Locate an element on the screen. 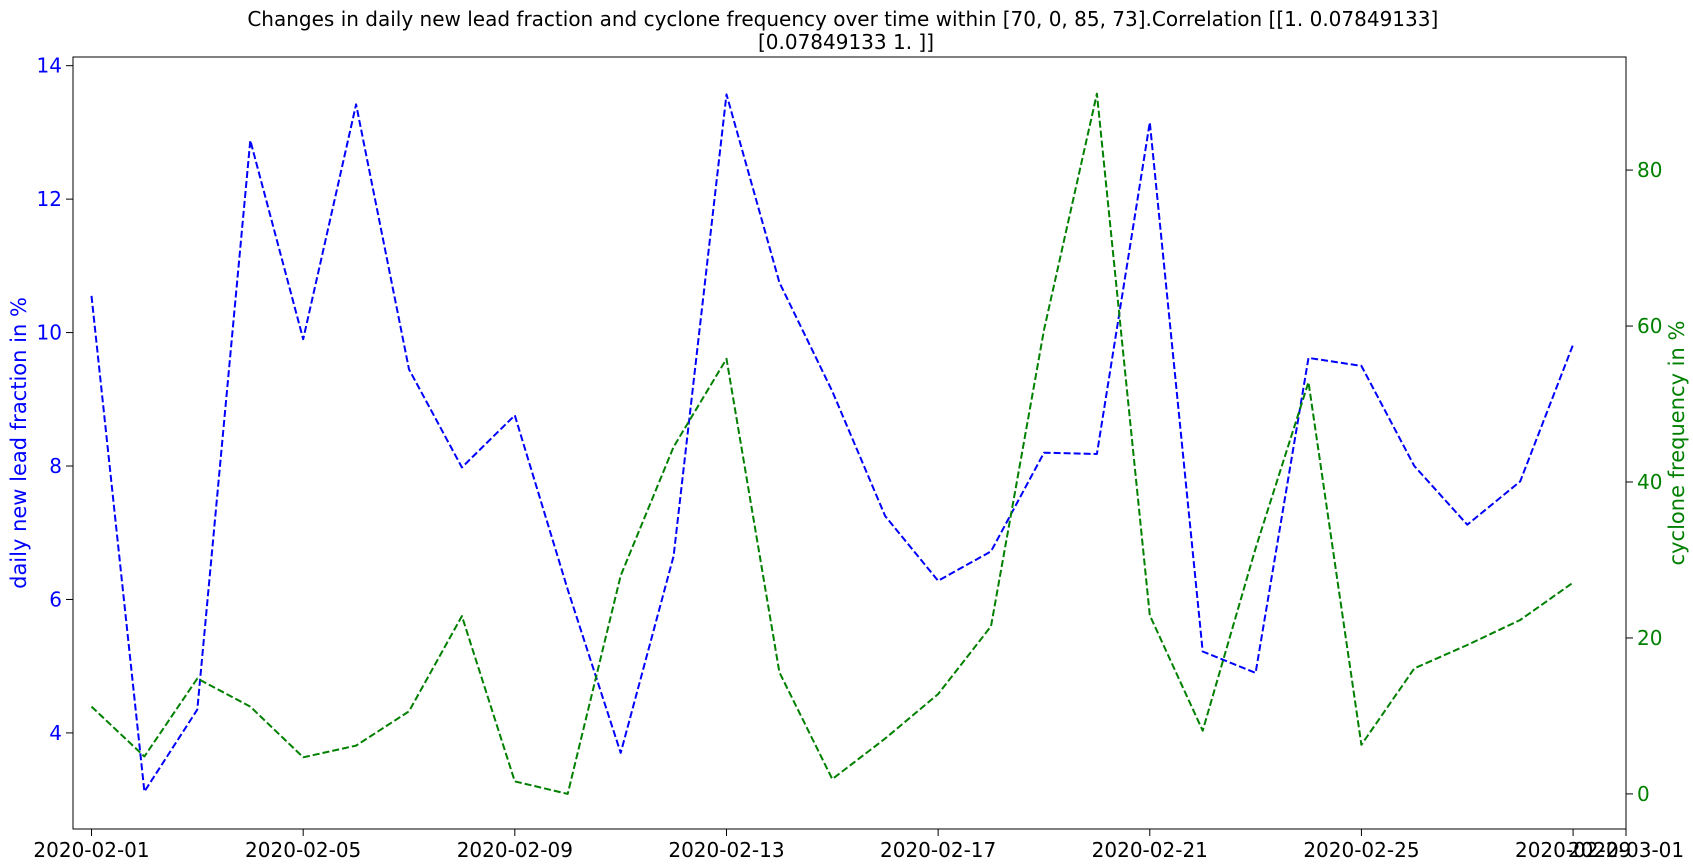  left-y-tick-label: 10 is located at coordinates (49, 333).